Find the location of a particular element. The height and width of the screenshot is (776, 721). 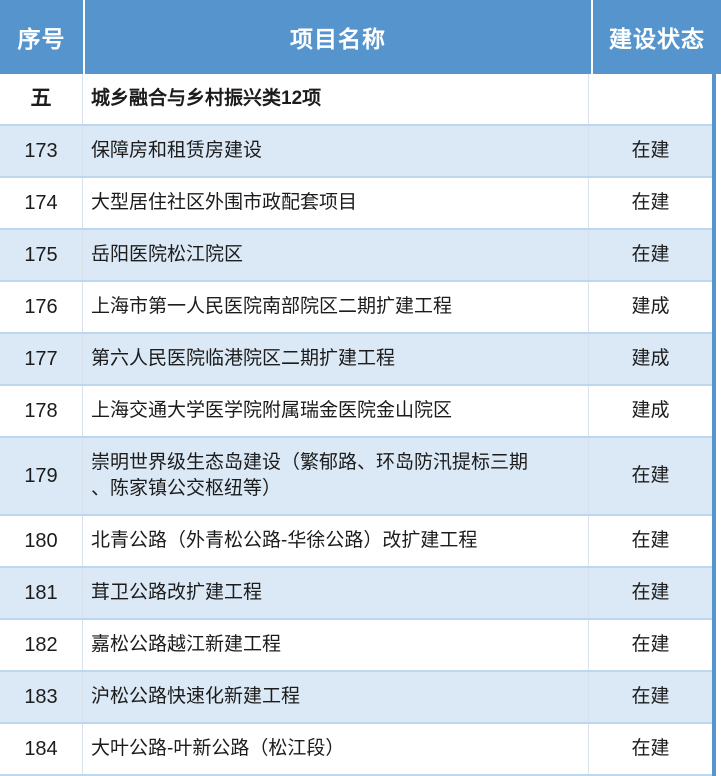

row-index-cell: 181 is located at coordinates (41, 593).